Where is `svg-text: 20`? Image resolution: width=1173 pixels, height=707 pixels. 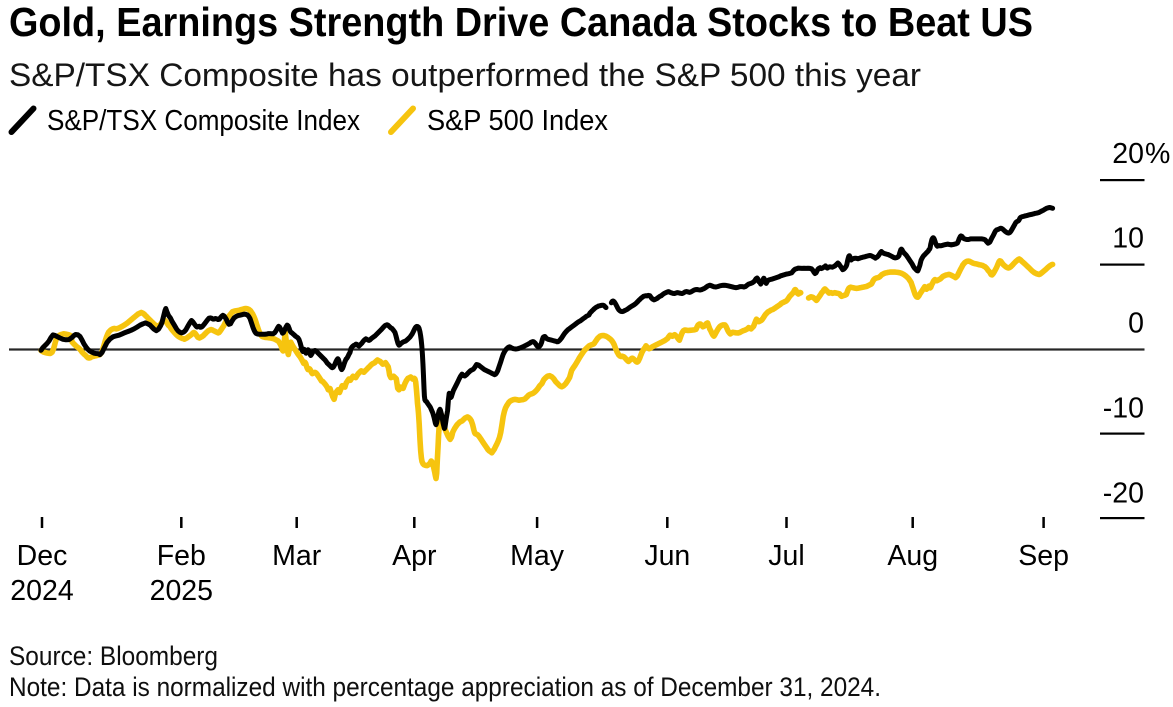 svg-text: 20 is located at coordinates (1128, 154).